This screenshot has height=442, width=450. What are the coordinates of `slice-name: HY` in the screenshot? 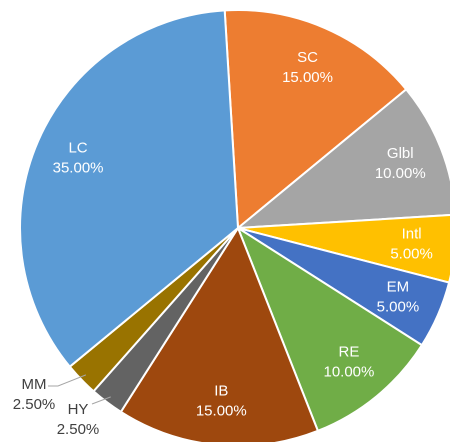 It's located at (78, 409).